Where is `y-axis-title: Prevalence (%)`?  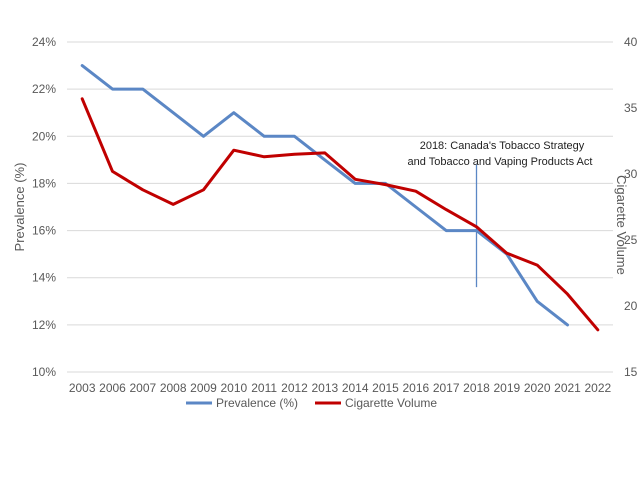 y-axis-title: Prevalence (%) is located at coordinates (19, 207).